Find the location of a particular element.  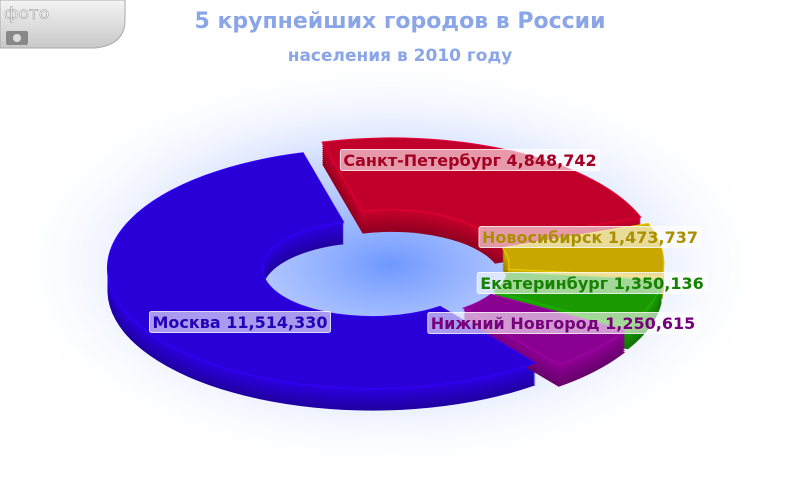

data-label-value: 1,473,737 is located at coordinates (653, 237).